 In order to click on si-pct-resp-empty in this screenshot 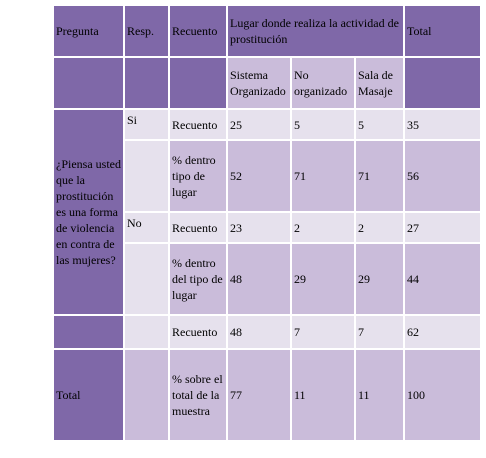, I will do `click(146, 176)`.